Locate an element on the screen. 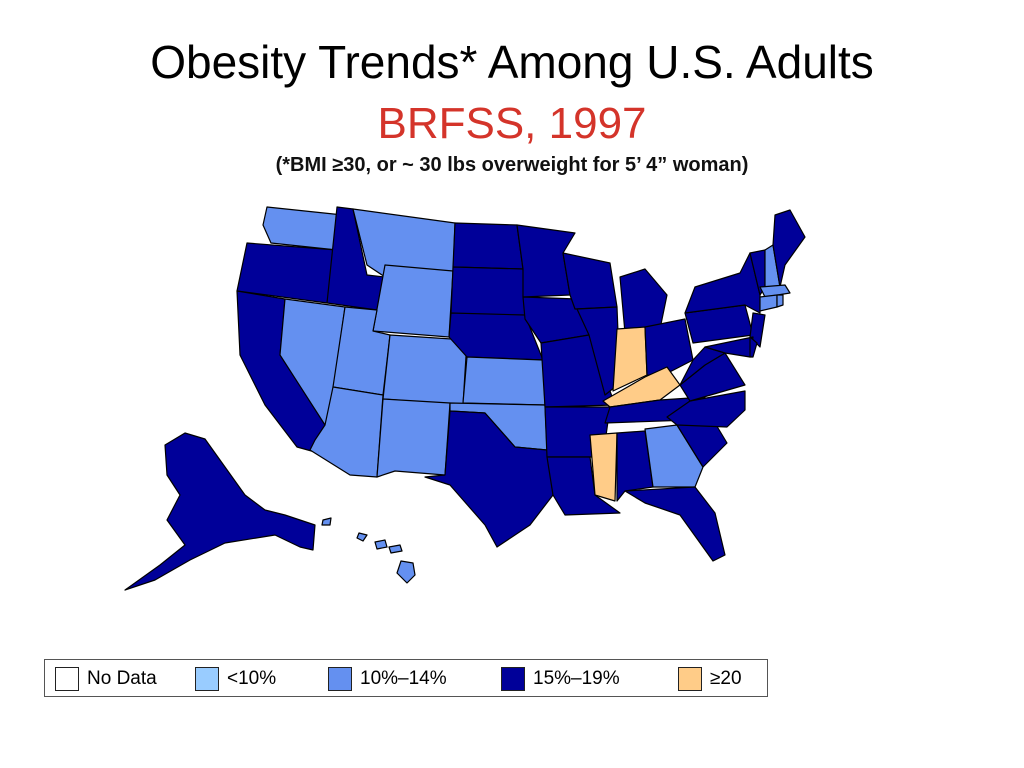 The image size is (1024, 768). state-ct is located at coordinates (768, 303).